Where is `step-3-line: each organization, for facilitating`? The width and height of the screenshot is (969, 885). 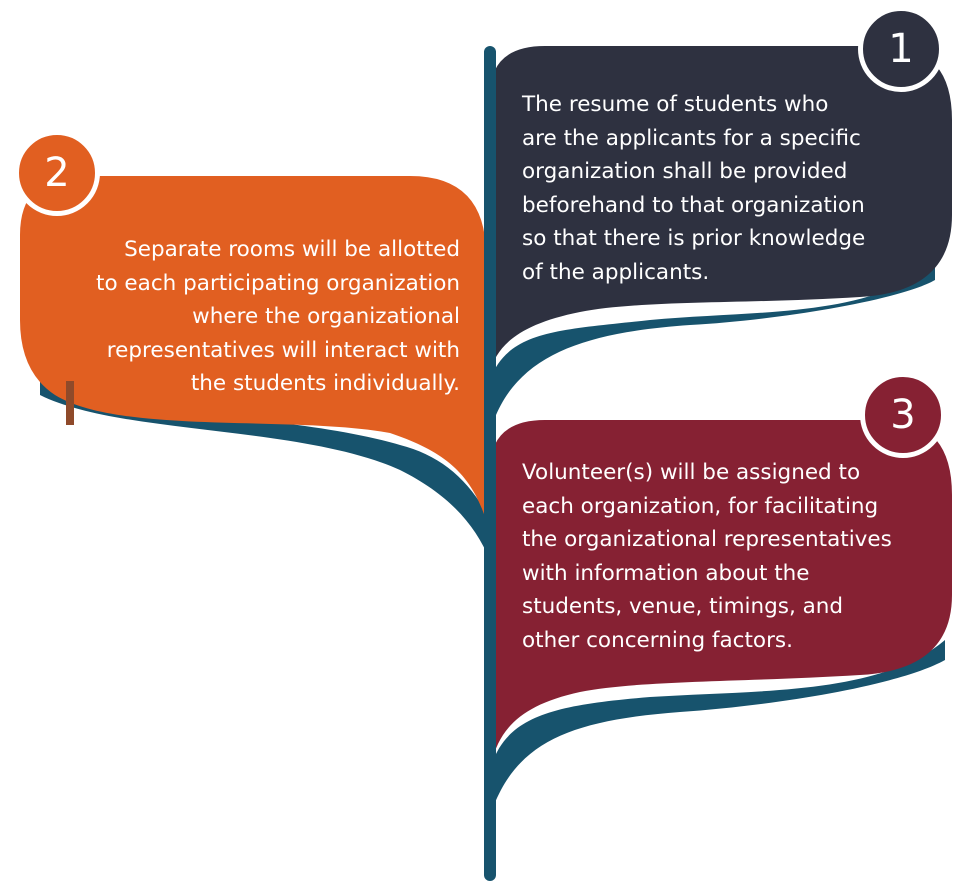 step-3-line: each organization, for facilitating is located at coordinates (700, 506).